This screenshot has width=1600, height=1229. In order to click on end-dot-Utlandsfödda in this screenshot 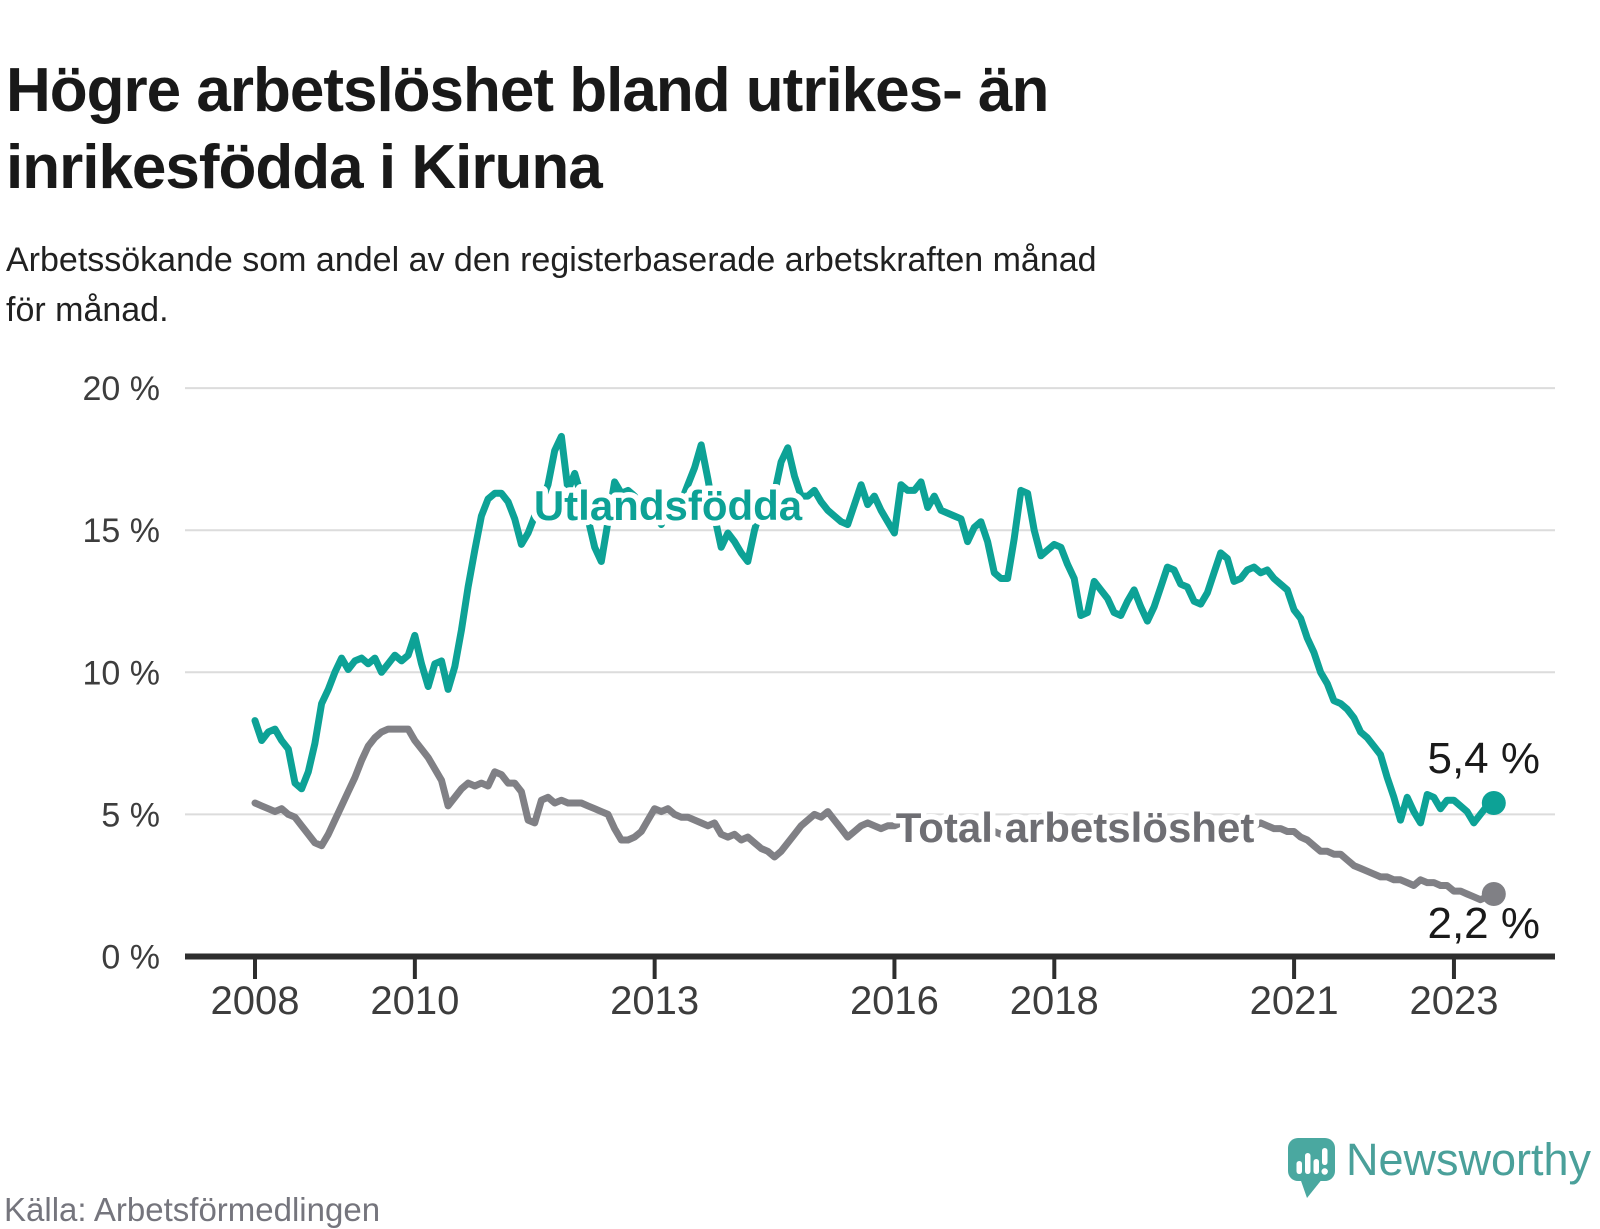, I will do `click(1493, 803)`.